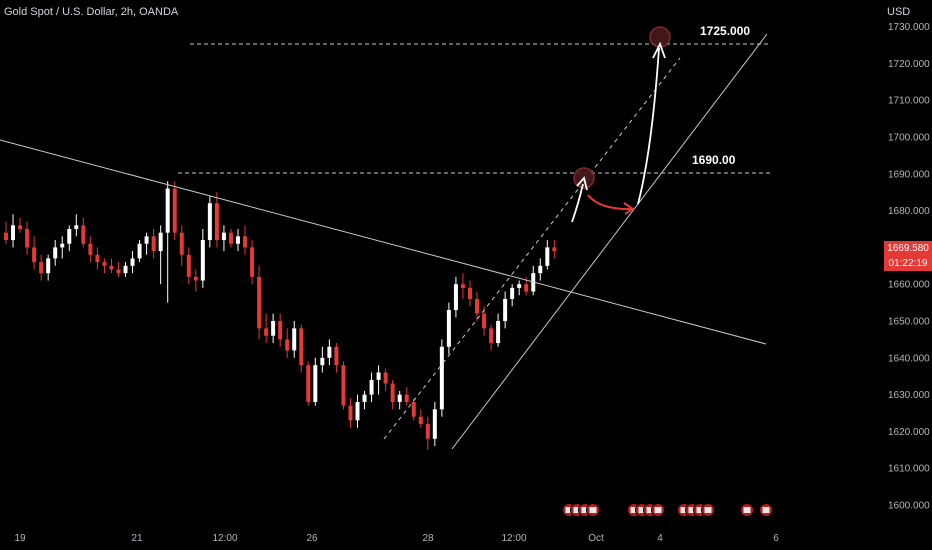  I want to click on y-tick-label: 1730.000, so click(909, 27).